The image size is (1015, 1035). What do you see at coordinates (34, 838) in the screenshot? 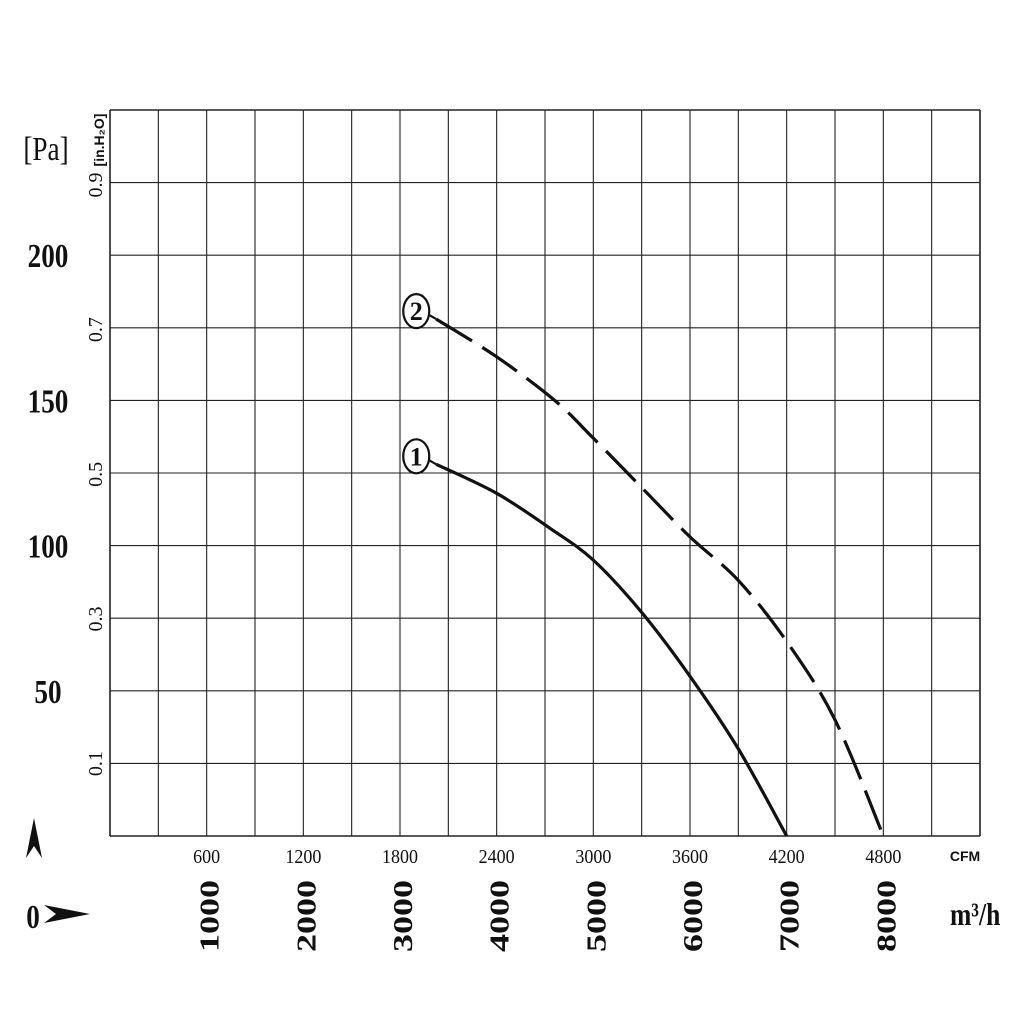
I see `y-axis-arrow-icon` at bounding box center [34, 838].